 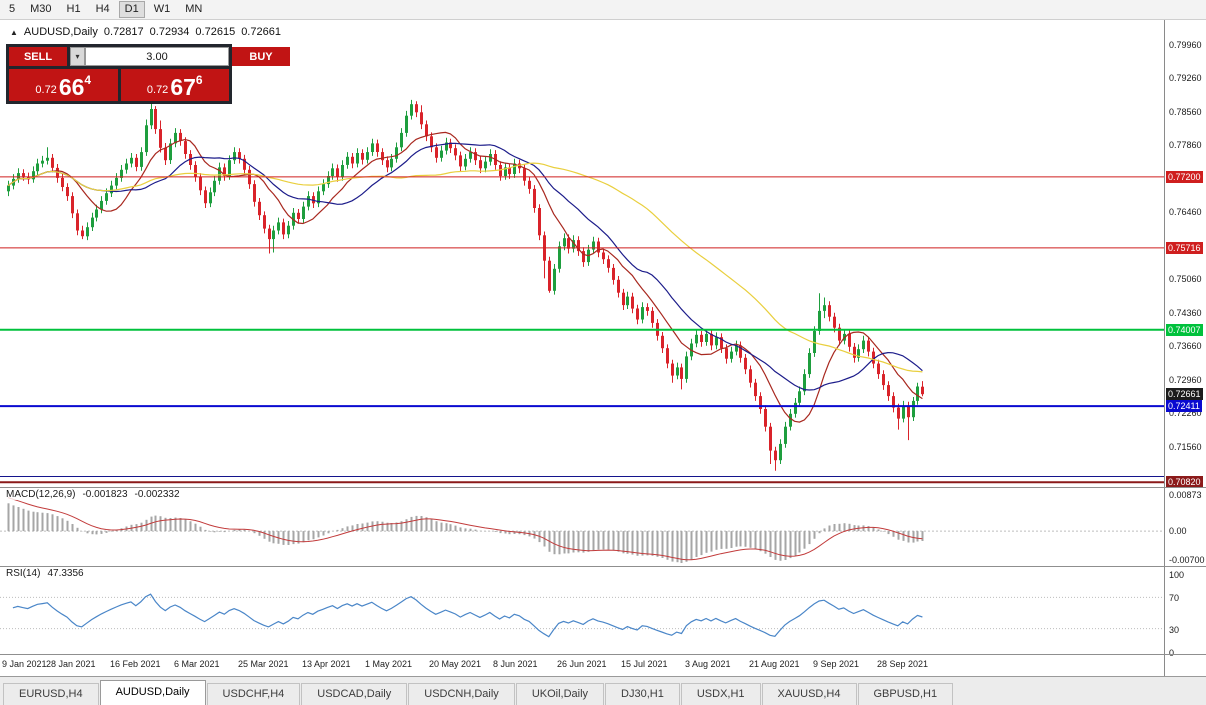 What do you see at coordinates (1178, 531) in the screenshot?
I see `macd-axis-tick: 0.00` at bounding box center [1178, 531].